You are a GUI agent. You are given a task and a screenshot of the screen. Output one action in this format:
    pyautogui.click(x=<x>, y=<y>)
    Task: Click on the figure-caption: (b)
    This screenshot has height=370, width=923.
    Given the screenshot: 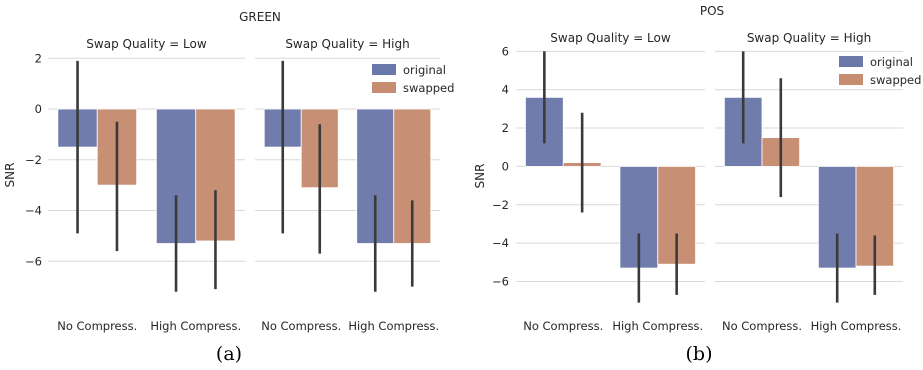 What is the action you would take?
    pyautogui.click(x=699, y=354)
    